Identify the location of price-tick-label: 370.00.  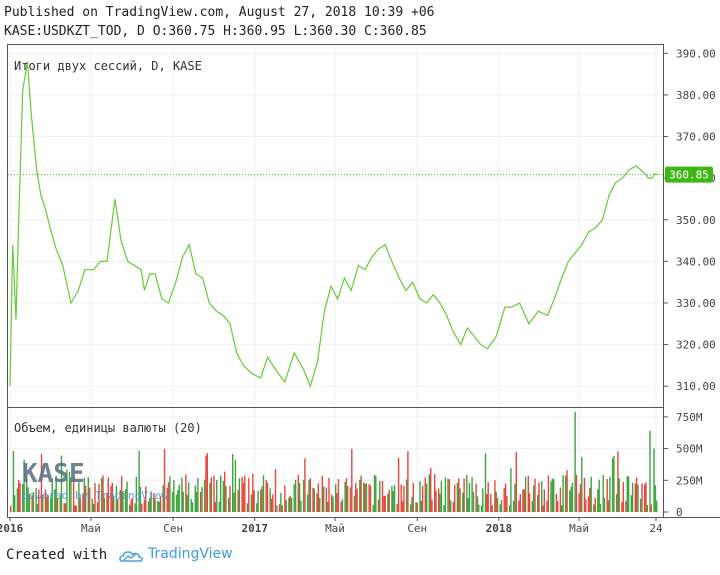
(696, 137).